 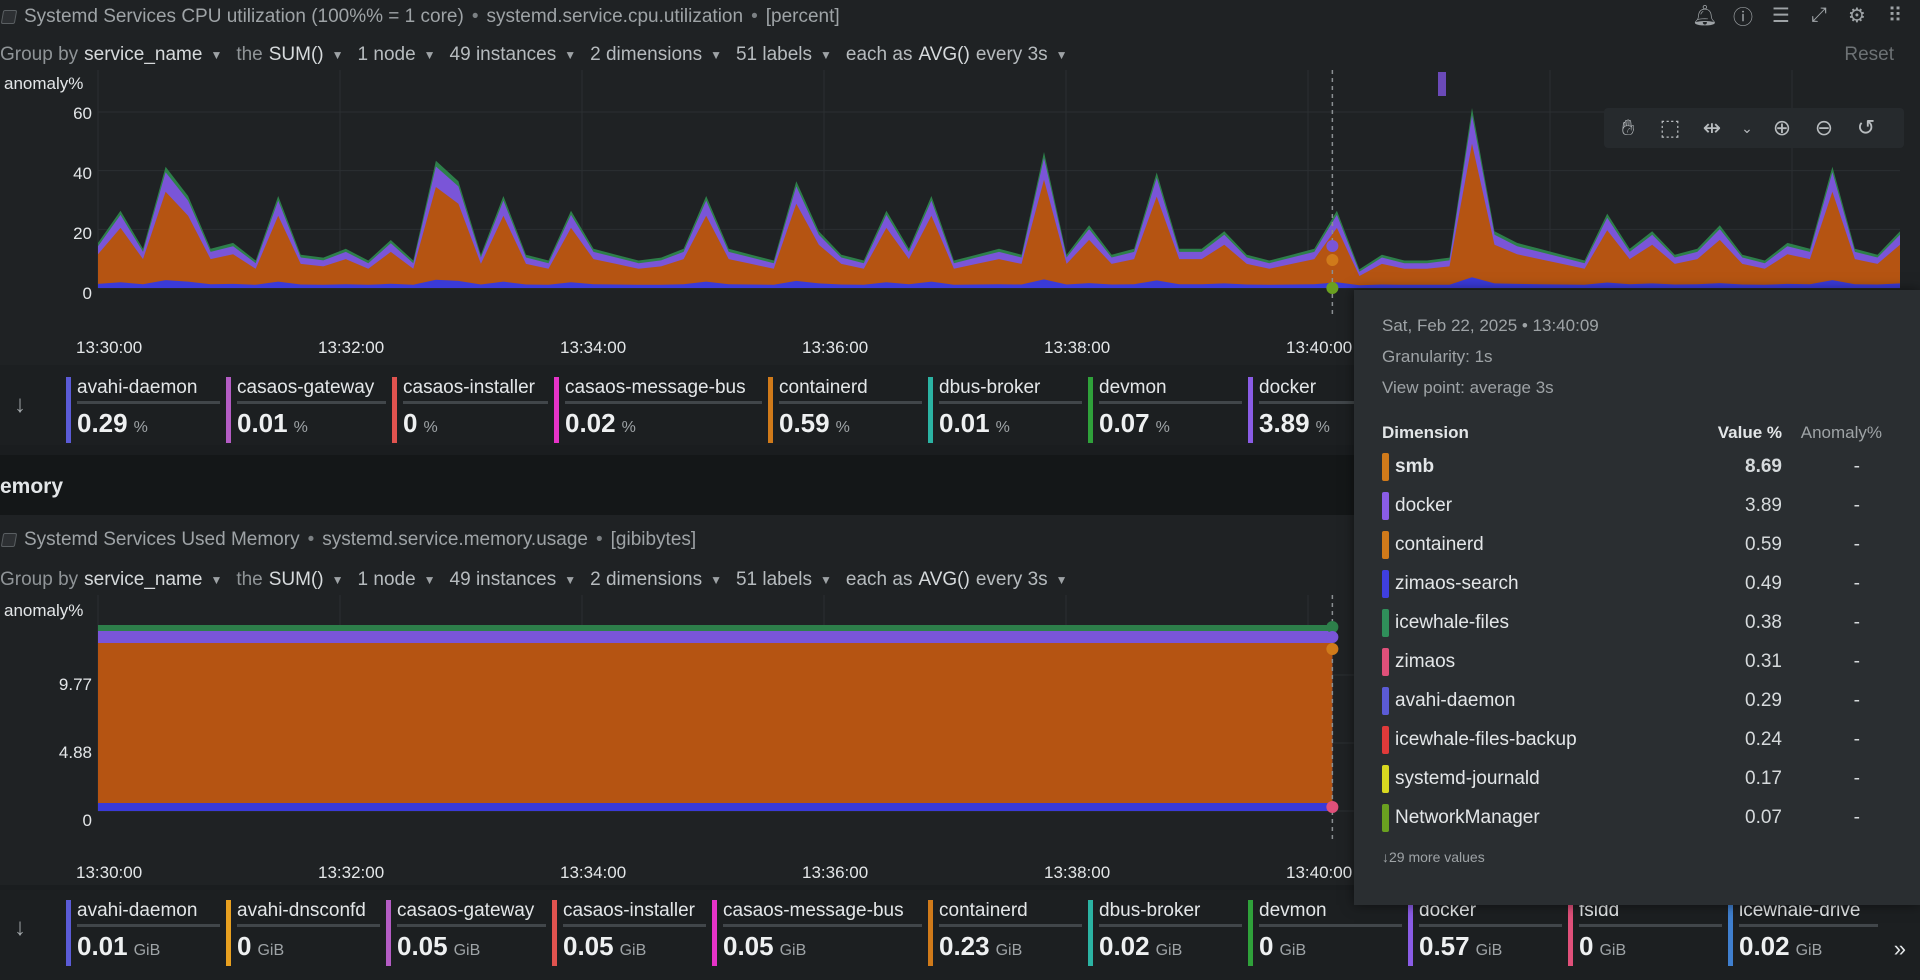 What do you see at coordinates (1866, 127) in the screenshot?
I see `reset-zoom-icon: ↺` at bounding box center [1866, 127].